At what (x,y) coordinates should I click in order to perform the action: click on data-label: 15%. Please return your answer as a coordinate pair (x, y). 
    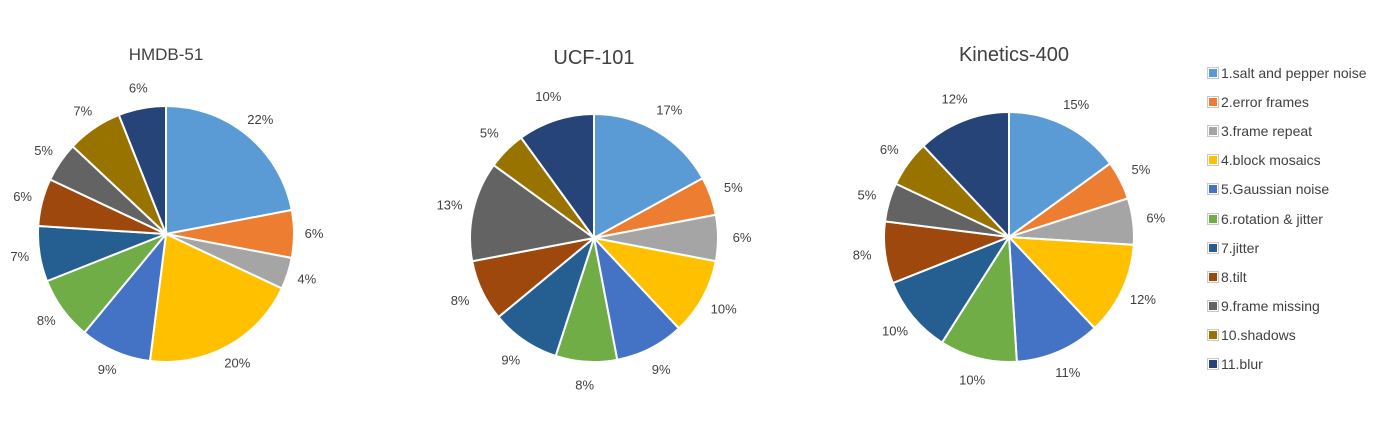
    Looking at the image, I should click on (1076, 104).